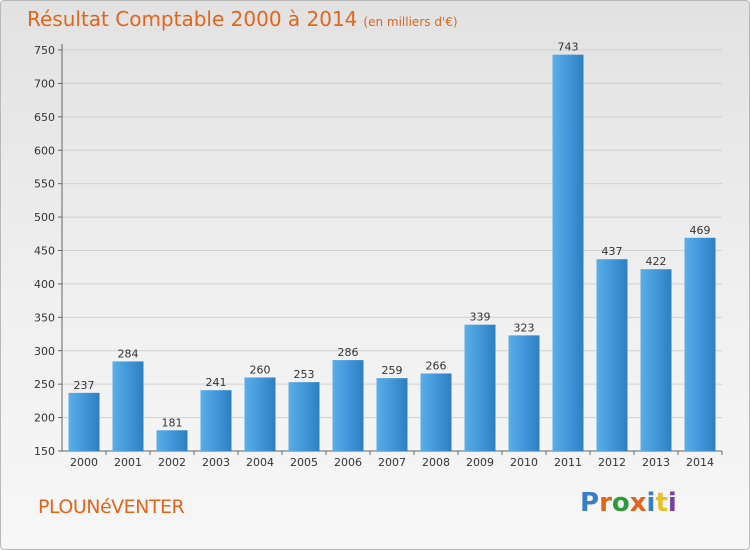 The height and width of the screenshot is (550, 750). Describe the element at coordinates (260, 369) in the screenshot. I see `data-label: 260` at that location.